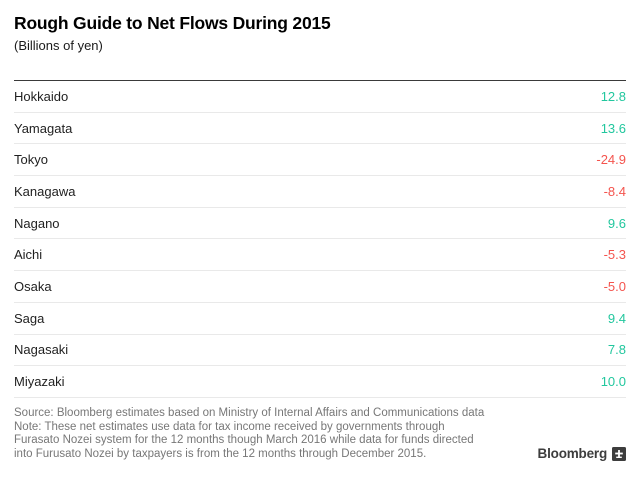 This screenshot has height=482, width=640. What do you see at coordinates (320, 351) in the screenshot?
I see `table-row: Nagasaki 7.8` at bounding box center [320, 351].